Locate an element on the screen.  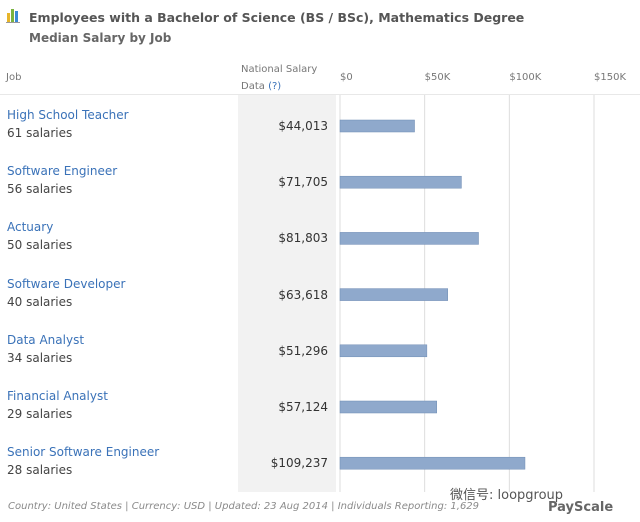
salary-count: 50 salaries is located at coordinates (40, 245).